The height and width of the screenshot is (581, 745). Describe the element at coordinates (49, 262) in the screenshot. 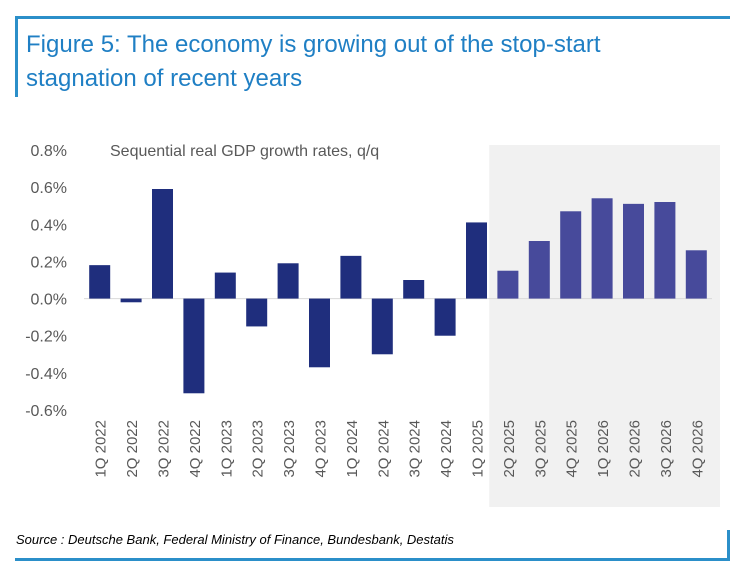

I see `y-tick-label: 0.2%` at that location.